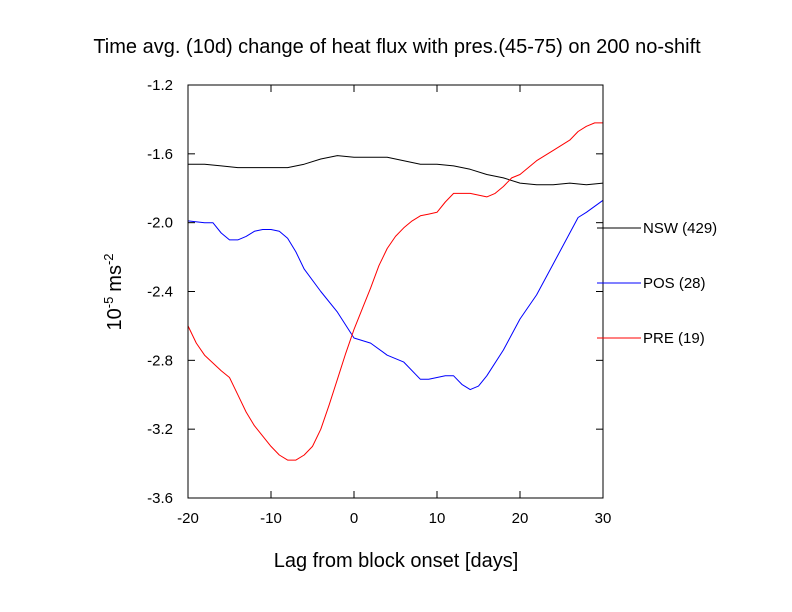 The image size is (792, 612). I want to click on y-tick-label: -2.0, so click(160, 223).